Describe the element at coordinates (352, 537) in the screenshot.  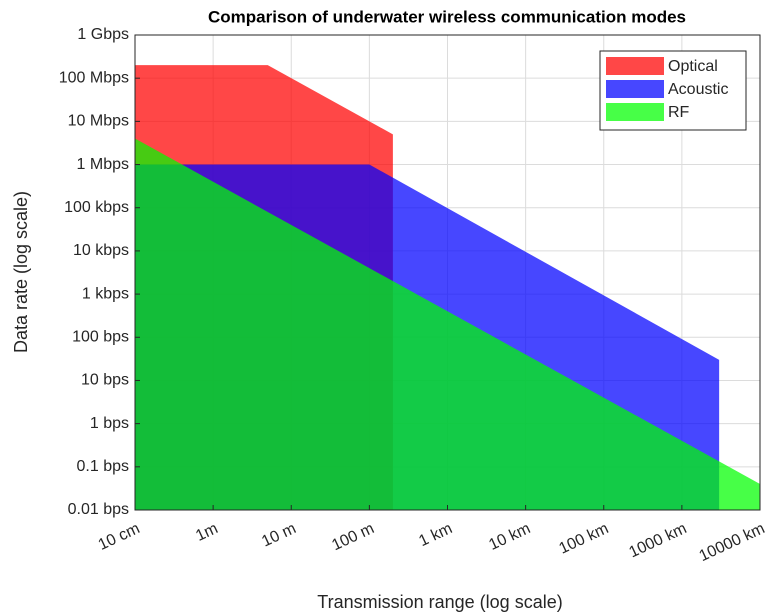
I see `x-tick-label: 100 m` at that location.